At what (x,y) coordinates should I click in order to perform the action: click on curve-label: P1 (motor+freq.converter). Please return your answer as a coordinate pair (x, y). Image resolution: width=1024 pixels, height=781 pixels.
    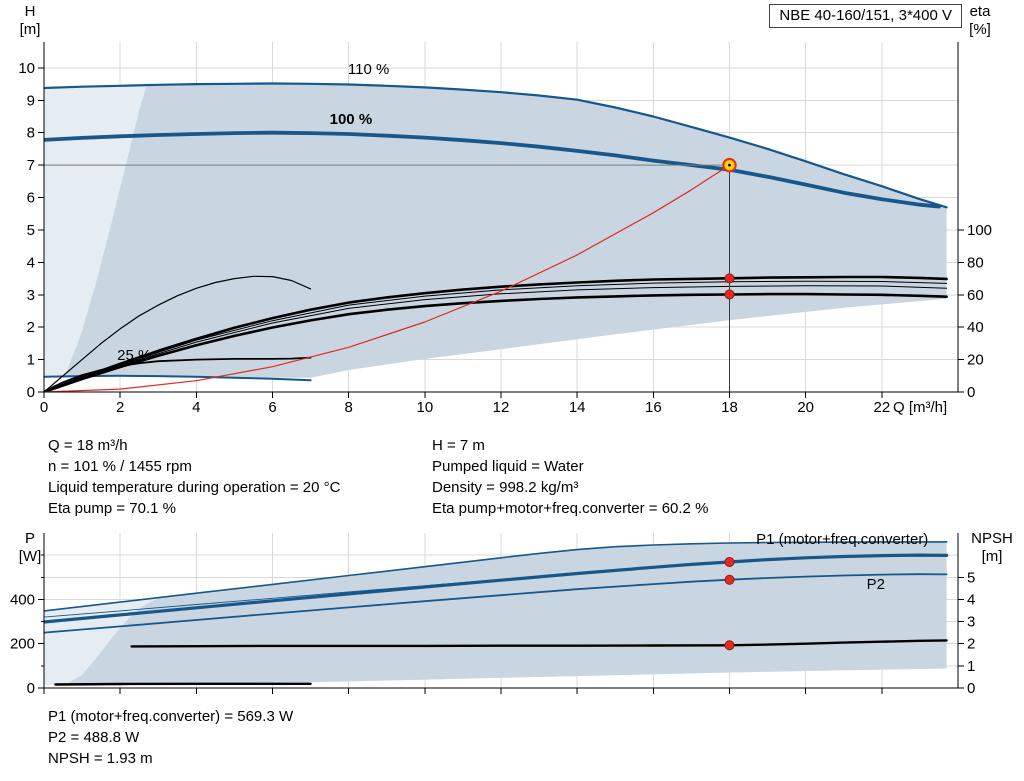
    Looking at the image, I should click on (842, 539).